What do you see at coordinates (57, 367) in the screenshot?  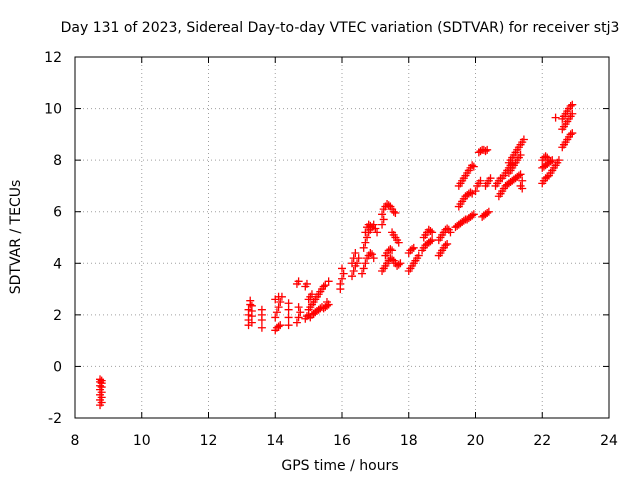 I see `y-tick-label: 0` at bounding box center [57, 367].